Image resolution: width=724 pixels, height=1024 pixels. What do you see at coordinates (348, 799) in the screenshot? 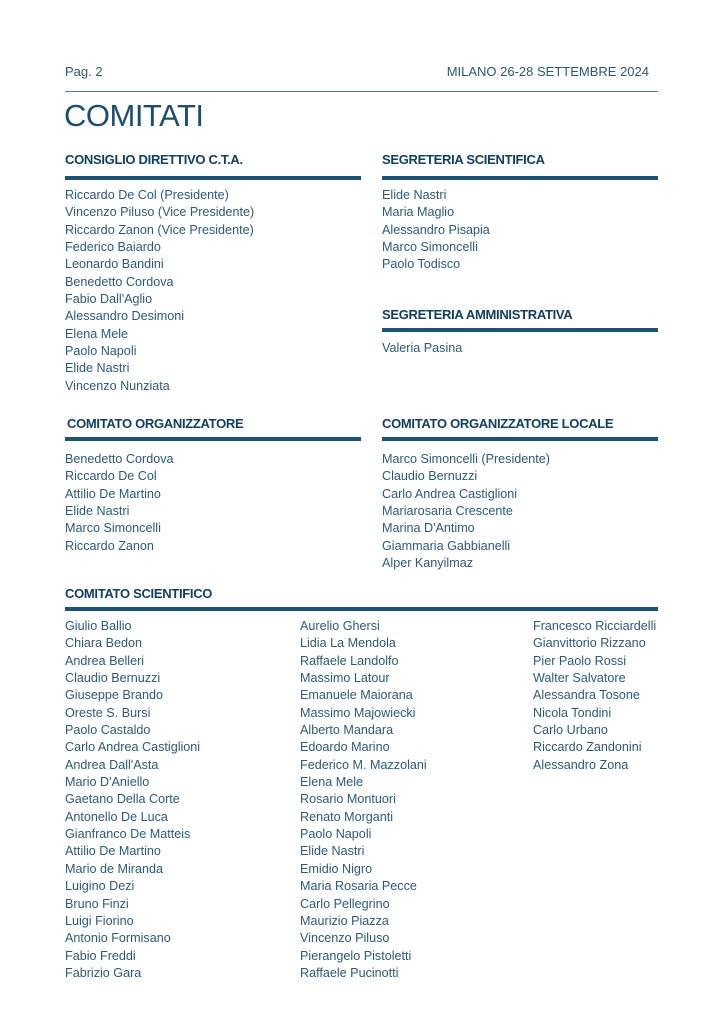
I see `member-name: Rosario Montuori` at bounding box center [348, 799].